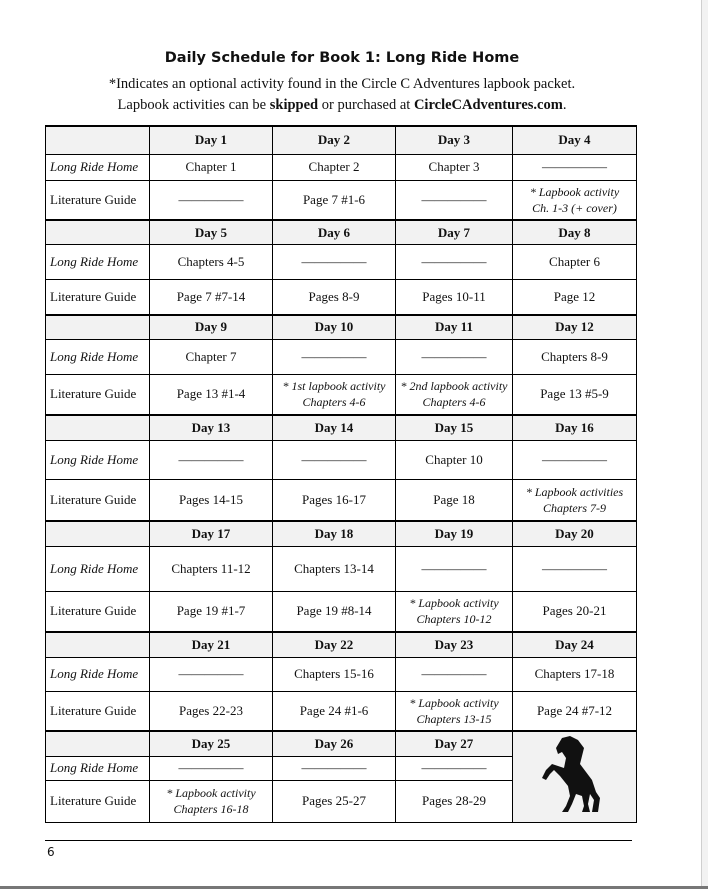 This screenshot has width=708, height=889. What do you see at coordinates (211, 500) in the screenshot?
I see `schedule-cell: Pages 14-15` at bounding box center [211, 500].